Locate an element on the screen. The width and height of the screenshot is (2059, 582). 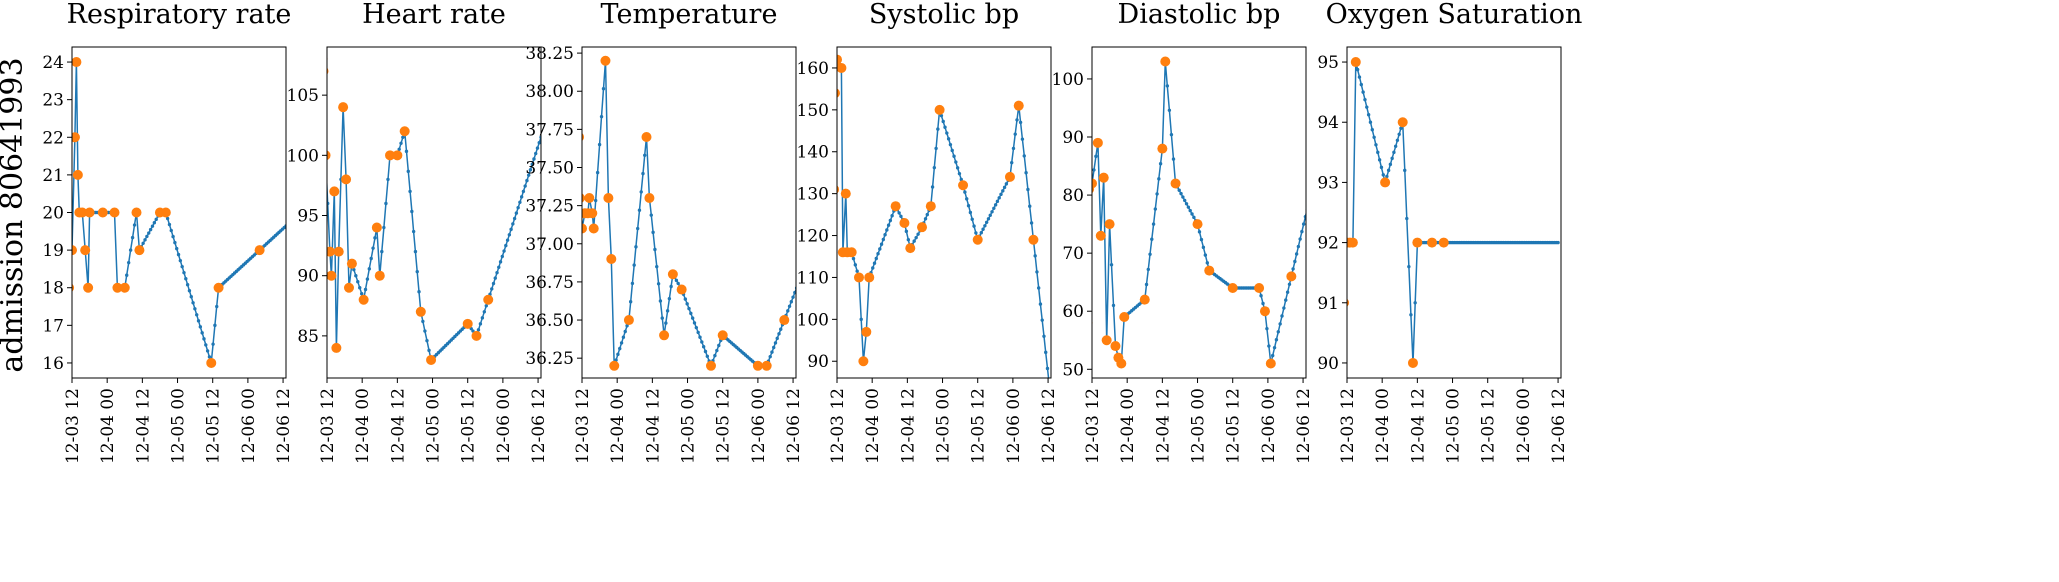
y-tick-label: 21 is located at coordinates (53, 176).